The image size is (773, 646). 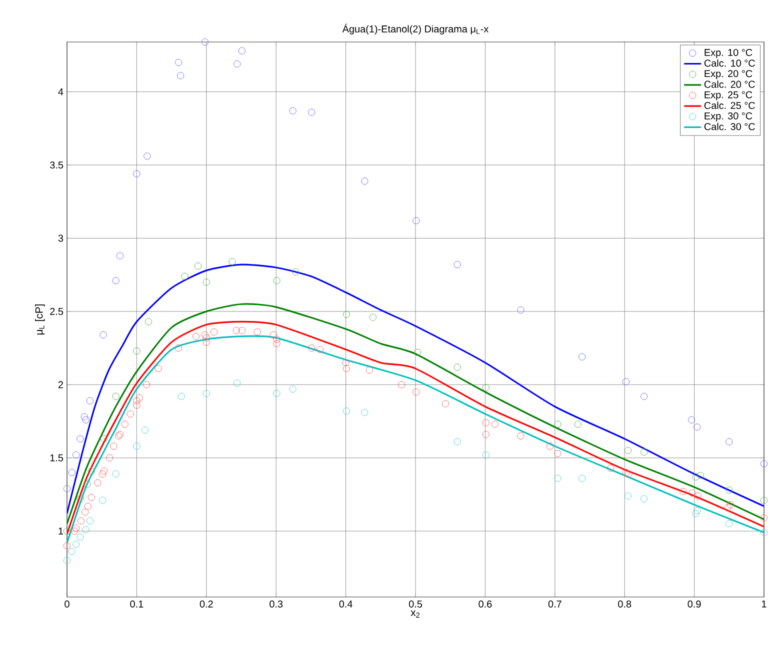 What do you see at coordinates (57, 165) in the screenshot?
I see `y-tick-label: 3.5` at bounding box center [57, 165].